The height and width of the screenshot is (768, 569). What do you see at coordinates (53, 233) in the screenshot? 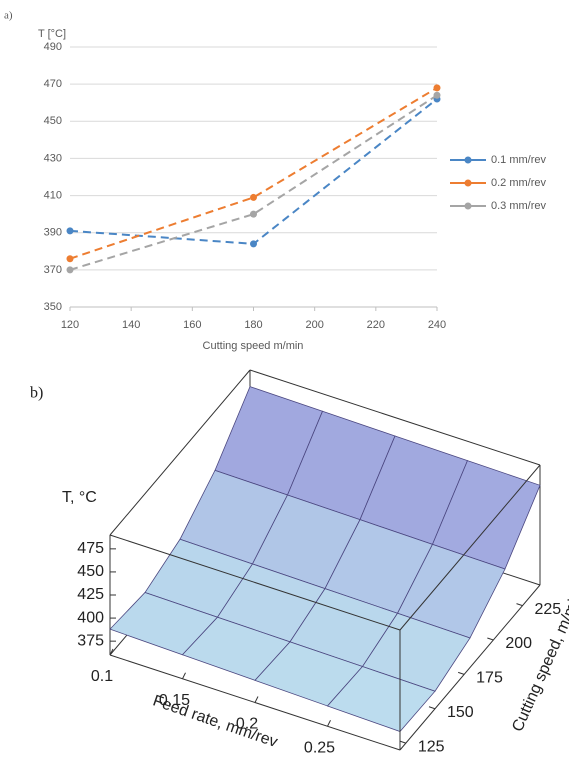
I see `y-tick-label: 390` at bounding box center [53, 233].